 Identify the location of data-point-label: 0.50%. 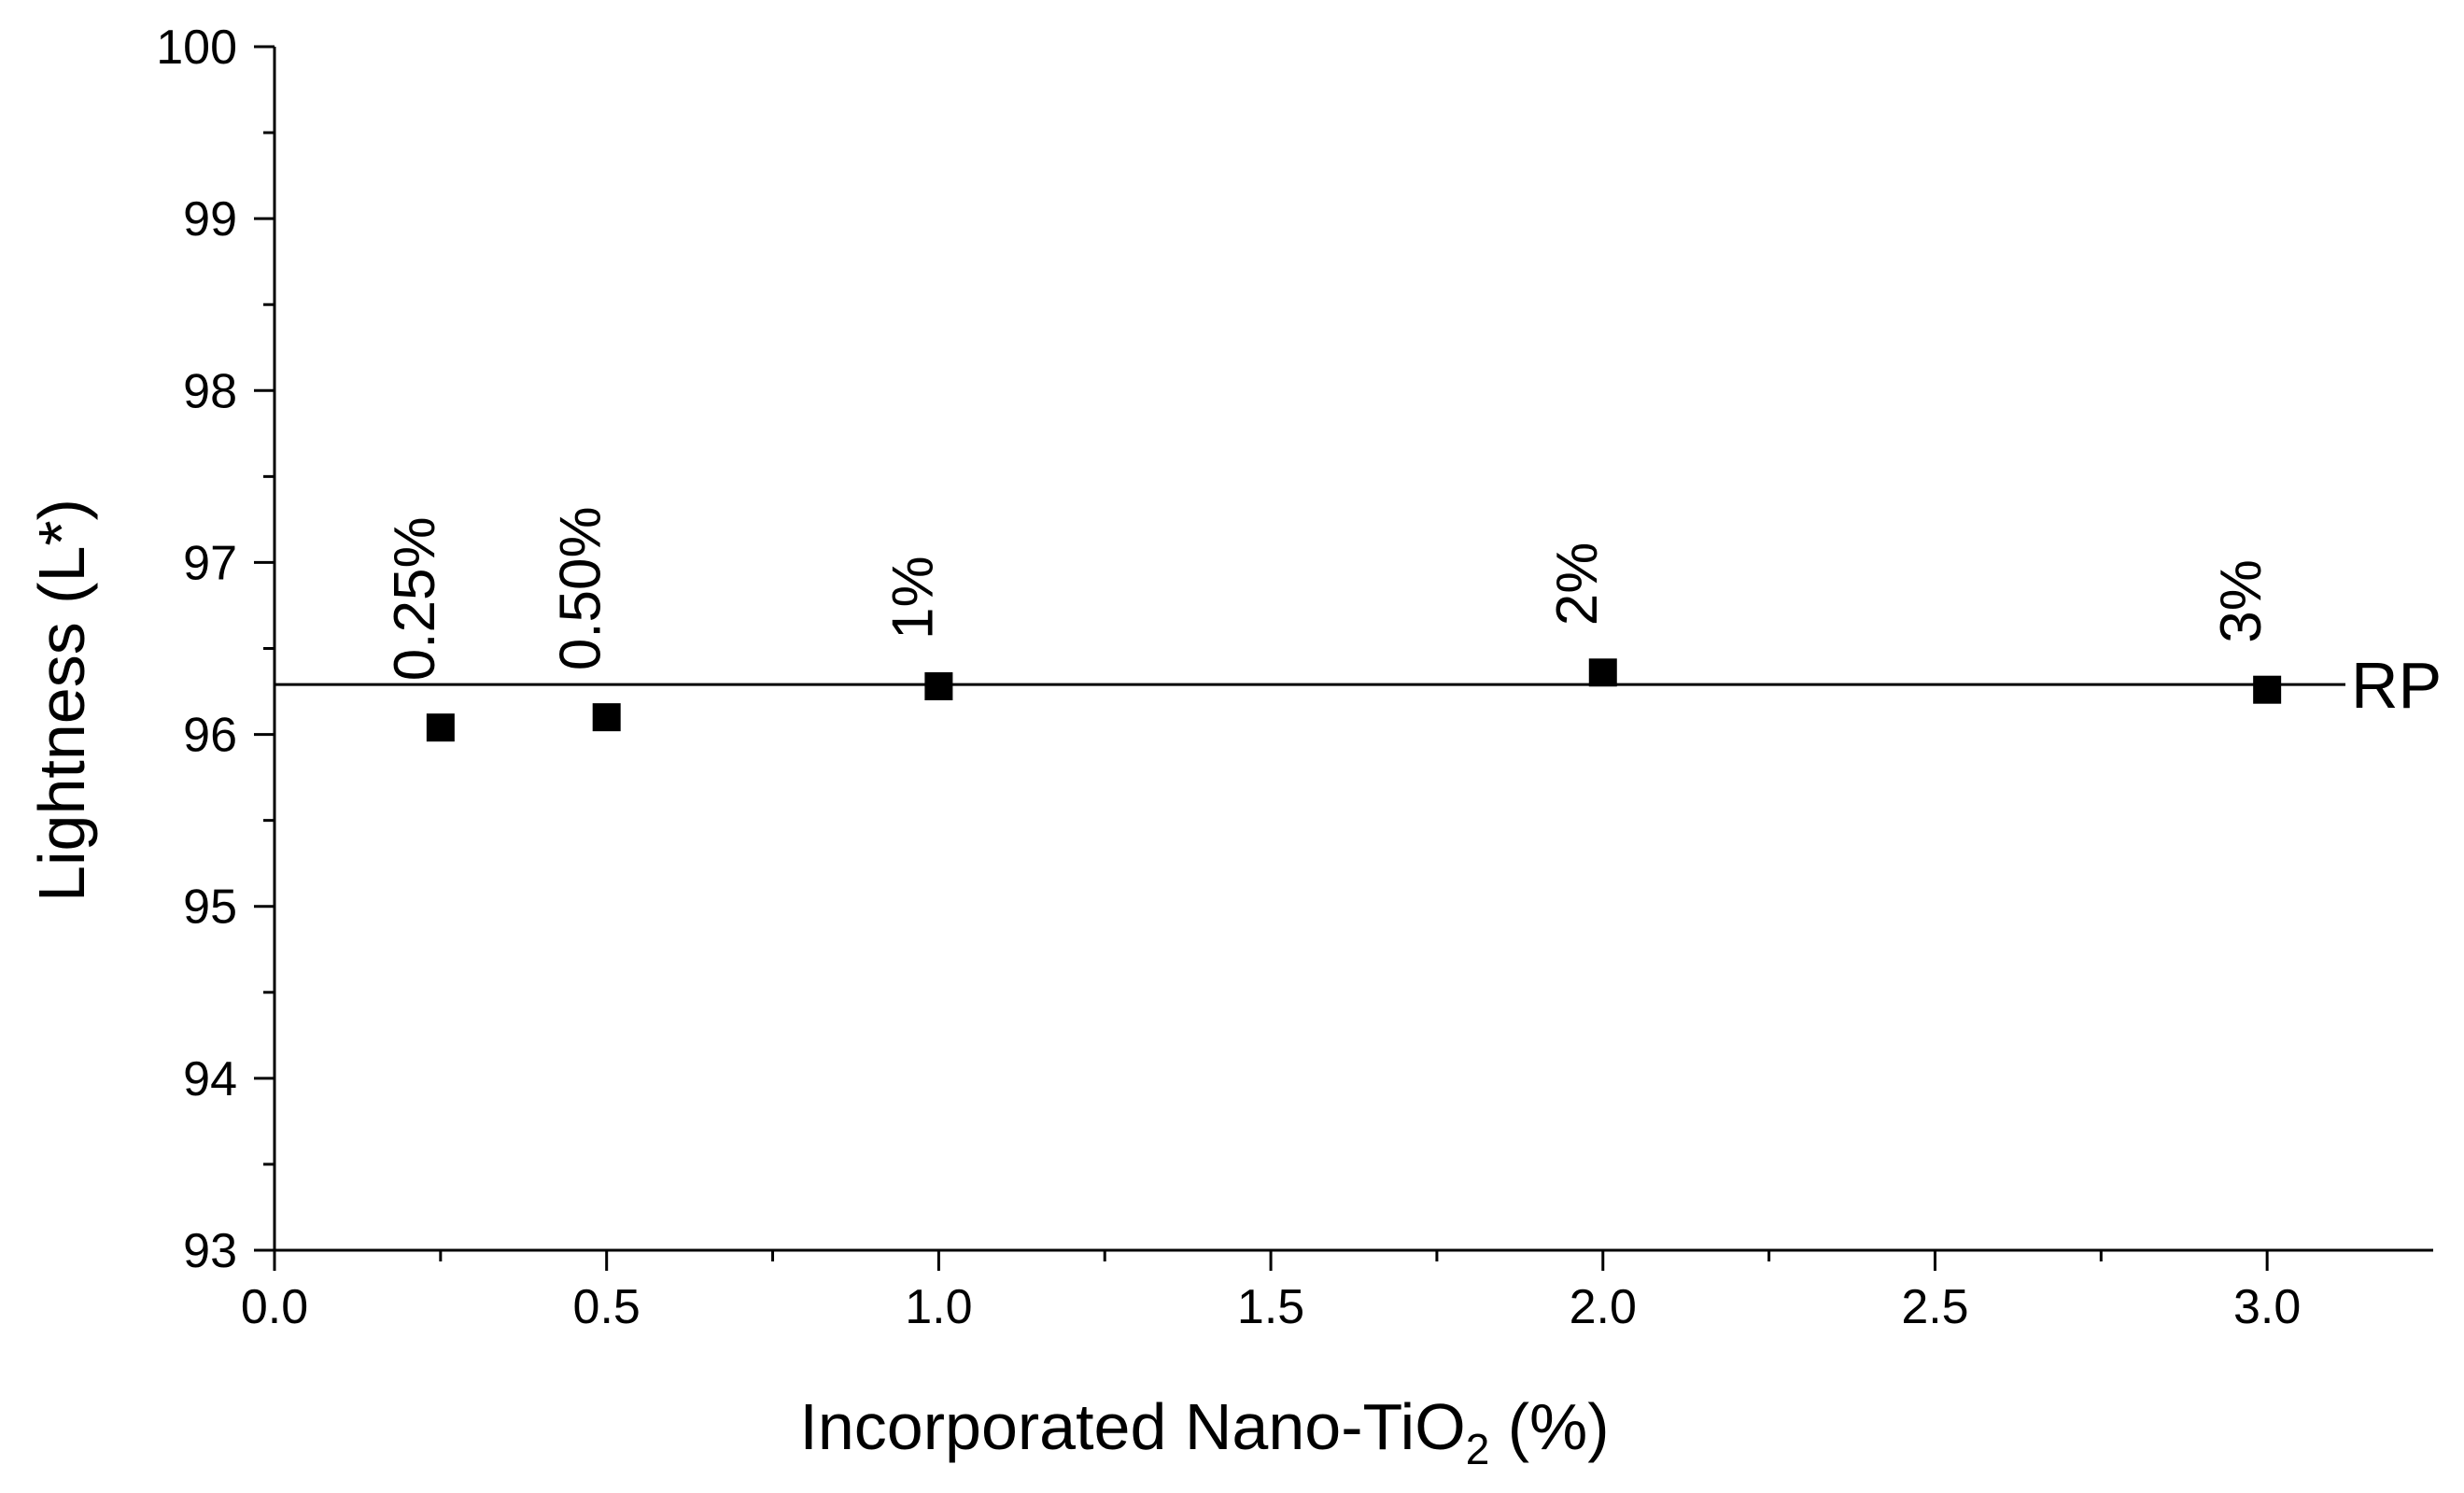
(581, 588).